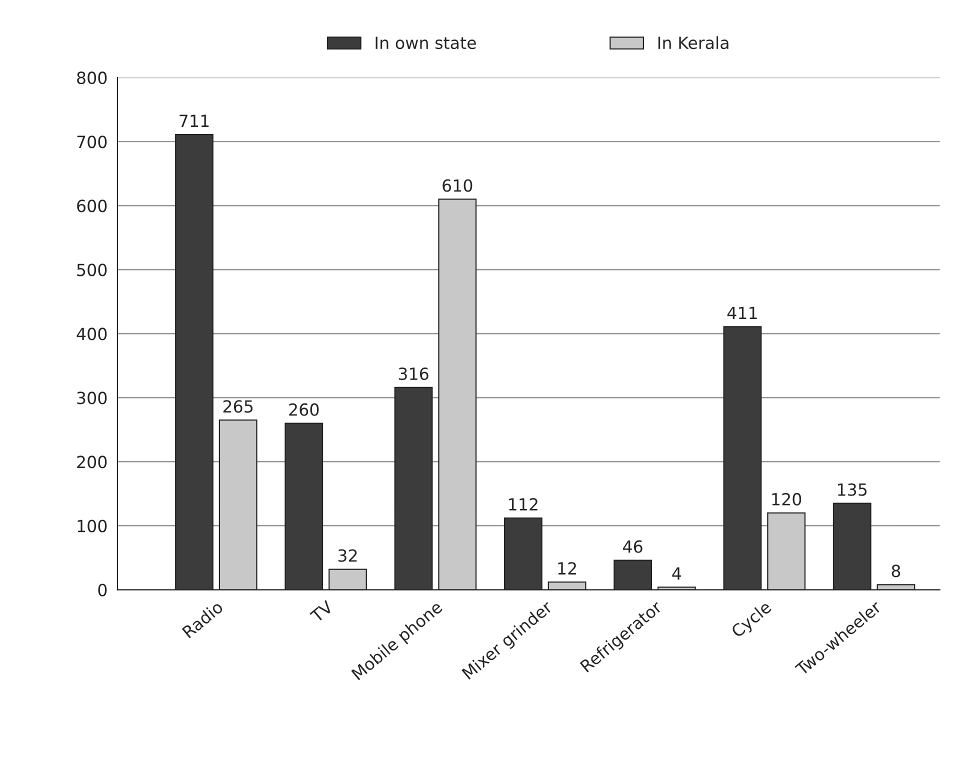  Describe the element at coordinates (632, 546) in the screenshot. I see `data-label: 46` at that location.